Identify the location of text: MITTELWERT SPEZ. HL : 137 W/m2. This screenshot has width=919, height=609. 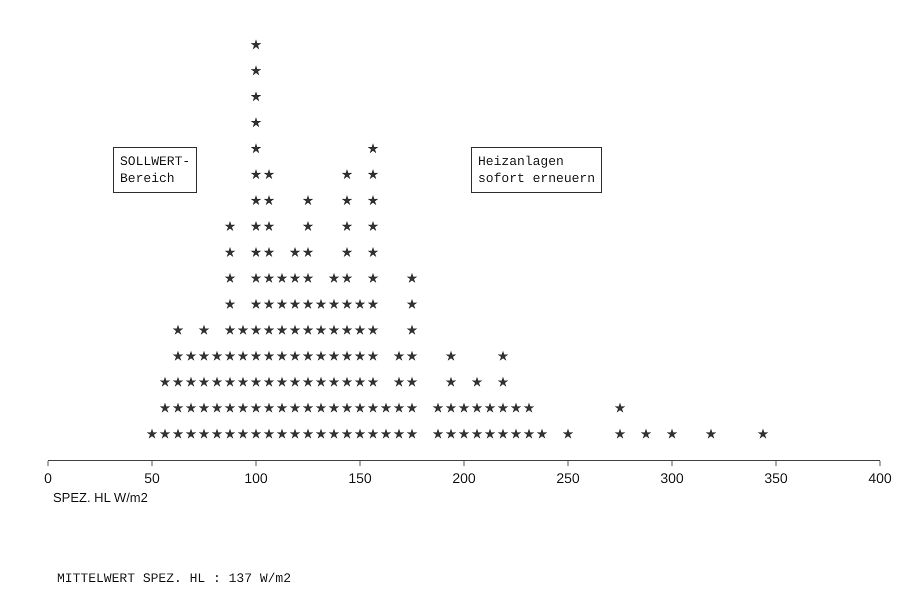
(174, 578).